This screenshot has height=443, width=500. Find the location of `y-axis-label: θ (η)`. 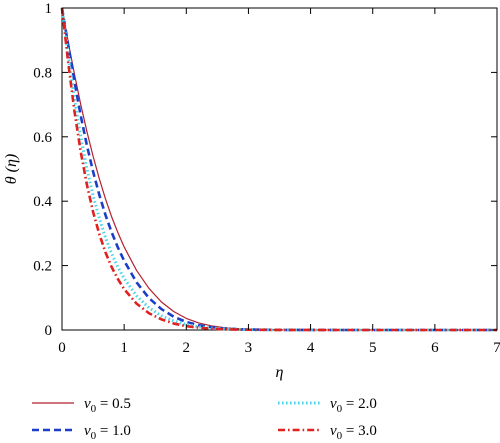

y-axis-label: θ (η) is located at coordinates (11, 169).